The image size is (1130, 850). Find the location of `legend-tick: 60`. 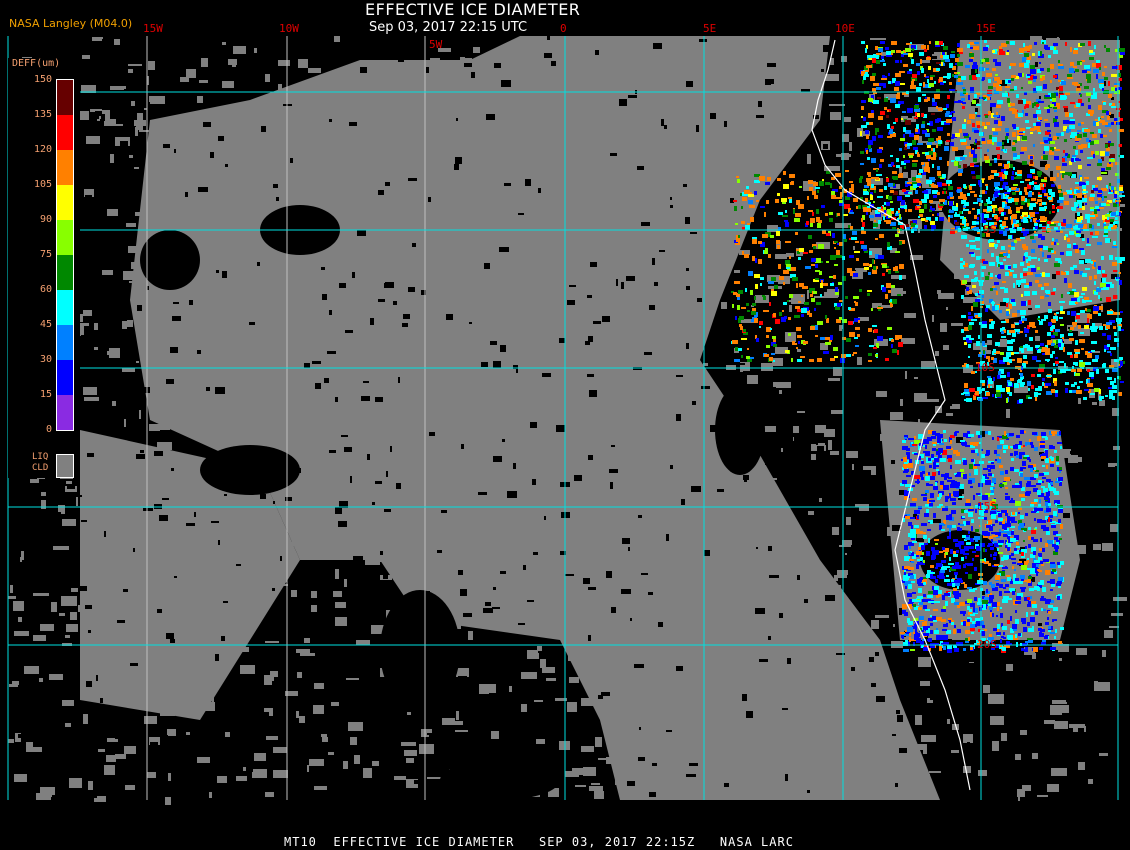

legend-tick: 60 is located at coordinates (45, 289).